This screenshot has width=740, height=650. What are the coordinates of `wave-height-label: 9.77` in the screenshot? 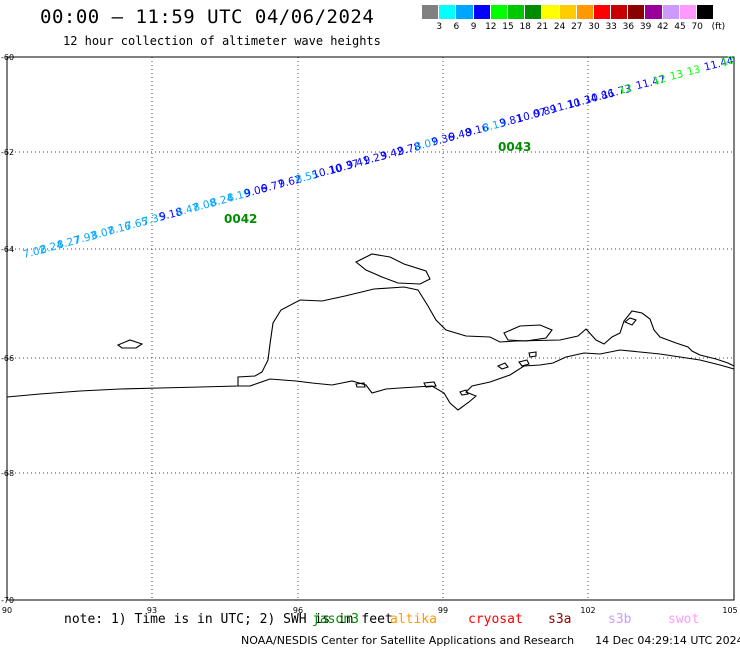 It's located at (273, 186).